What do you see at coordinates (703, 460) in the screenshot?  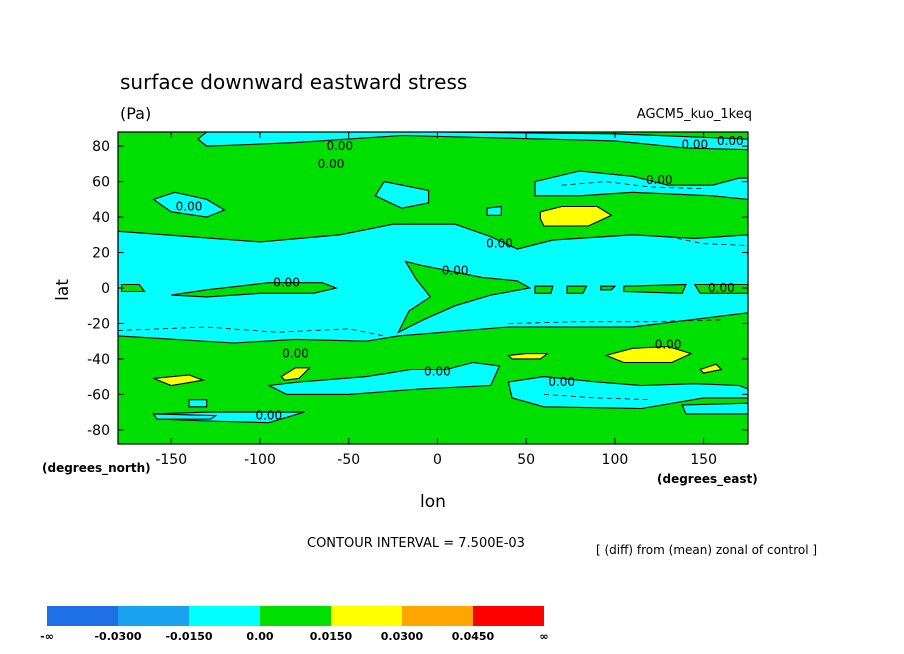 I see `x-tick-label: 150` at bounding box center [703, 460].